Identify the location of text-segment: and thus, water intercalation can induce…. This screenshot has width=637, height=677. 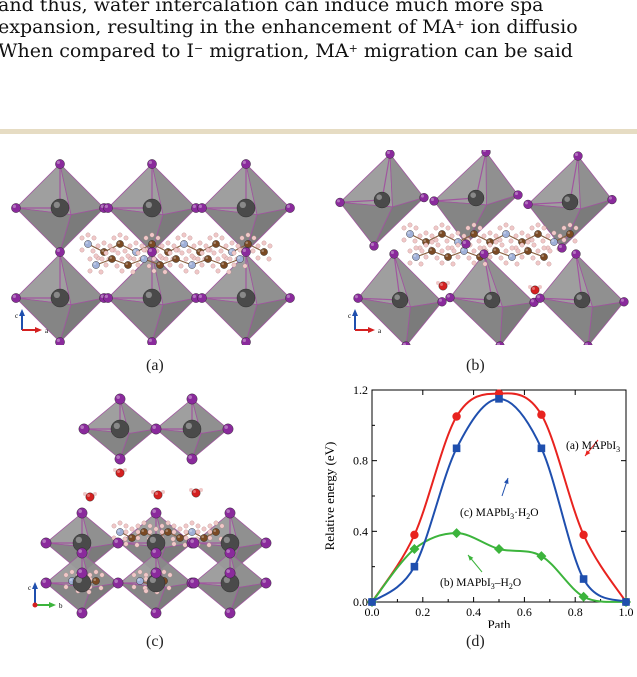
(272, 8).